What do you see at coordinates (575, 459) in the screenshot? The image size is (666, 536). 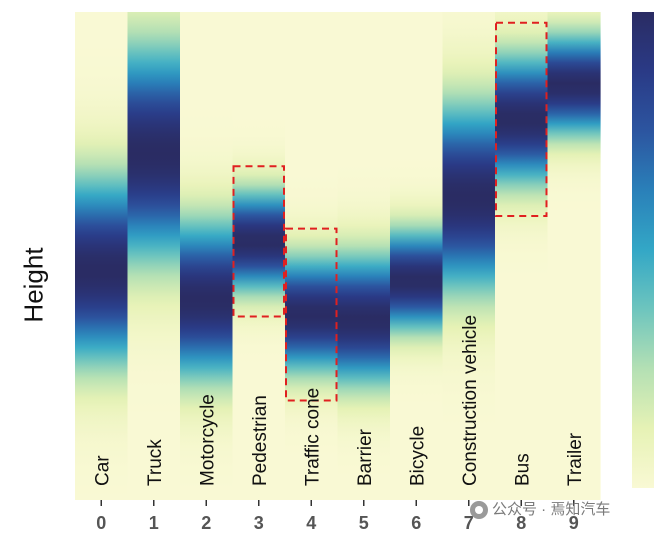 I see `category-label-9: Trailer` at bounding box center [575, 459].